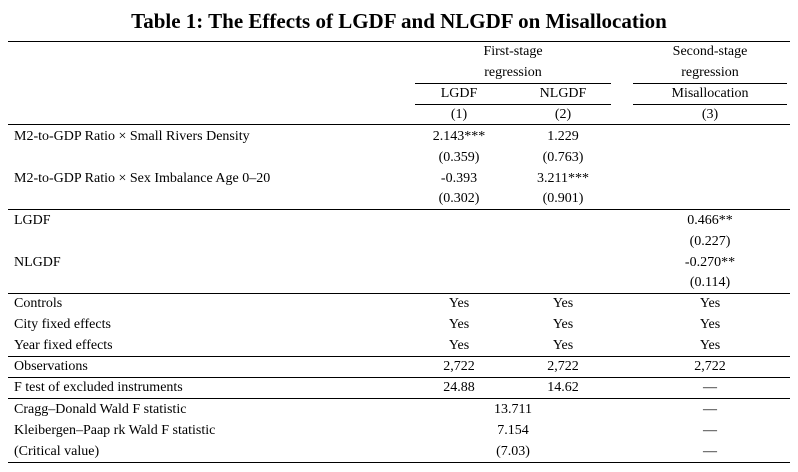 The image size is (798, 472). I want to click on col-header-nlgdf: NLGDF, so click(563, 93).